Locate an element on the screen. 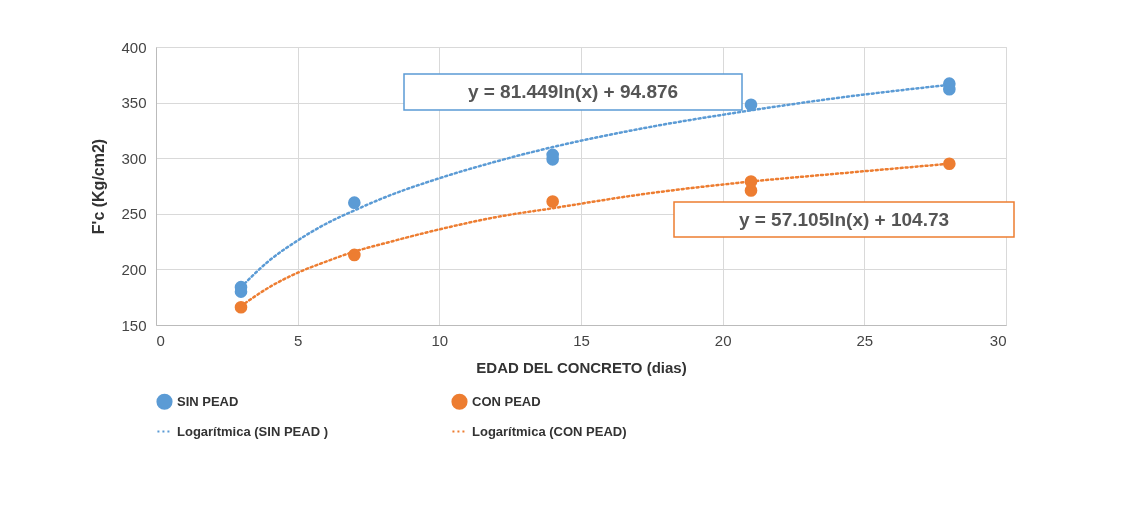  y-tick-label: 250 is located at coordinates (134, 214).